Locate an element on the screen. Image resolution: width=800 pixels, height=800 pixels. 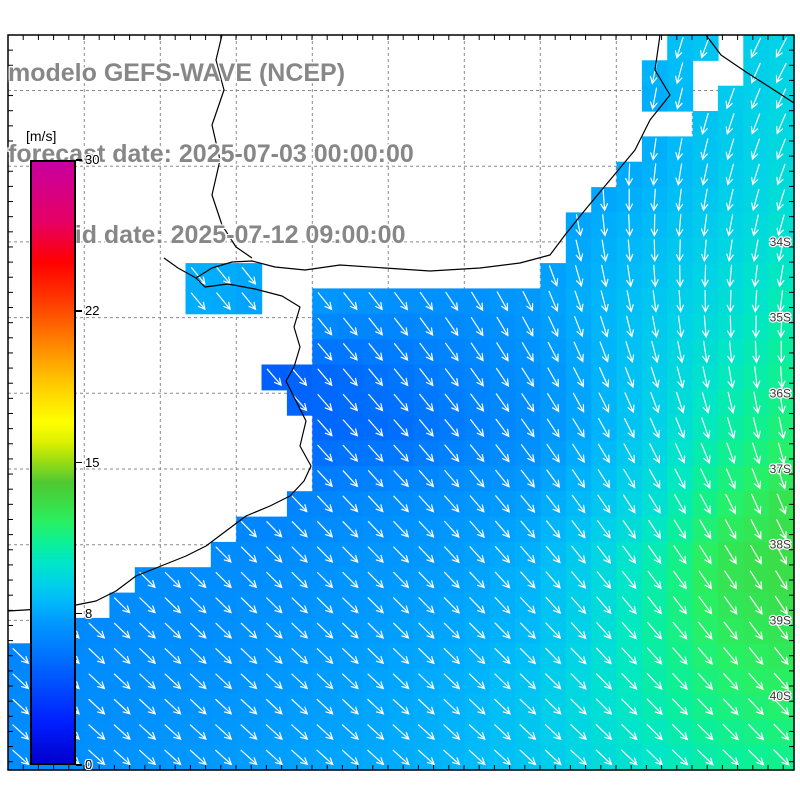
colorbar-tick-label: 0 is located at coordinates (89, 764).